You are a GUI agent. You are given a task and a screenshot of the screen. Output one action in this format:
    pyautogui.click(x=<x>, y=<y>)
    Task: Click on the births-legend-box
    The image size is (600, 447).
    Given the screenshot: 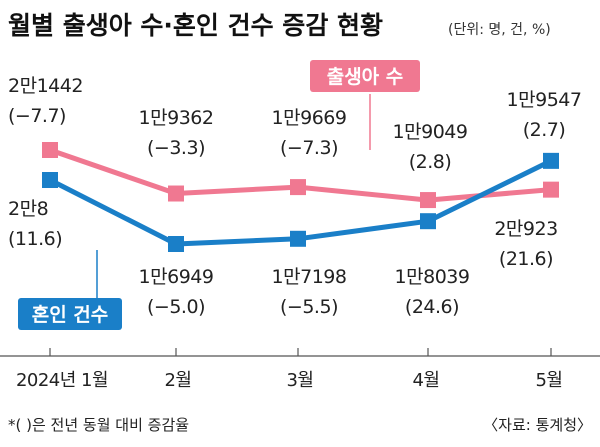 What is the action you would take?
    pyautogui.click(x=365, y=76)
    